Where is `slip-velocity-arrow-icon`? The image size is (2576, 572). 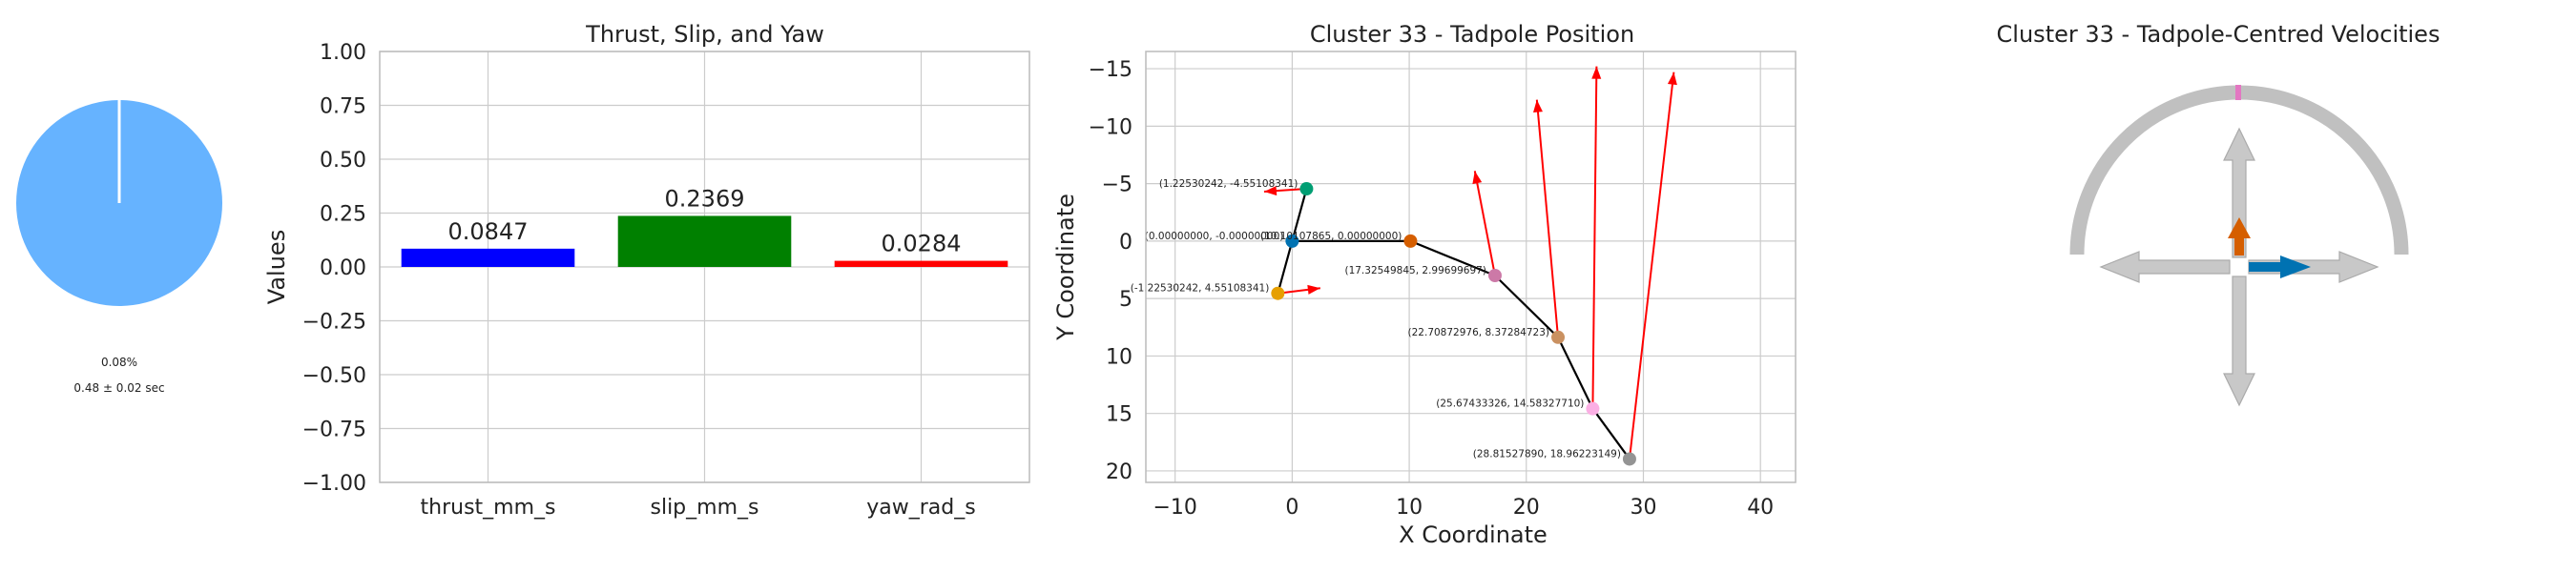 slip-velocity-arrow-icon is located at coordinates (2280, 266).